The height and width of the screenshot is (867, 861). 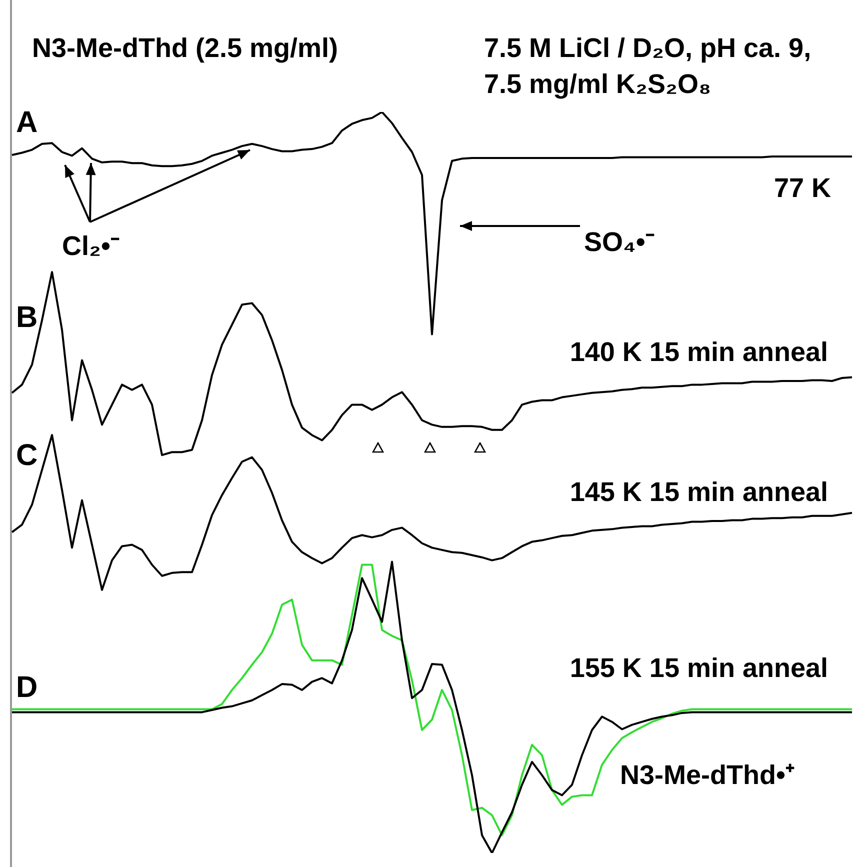 What do you see at coordinates (185, 48) in the screenshot?
I see `chart-title: N3-Me-dThd (2.5 mg/ml)` at bounding box center [185, 48].